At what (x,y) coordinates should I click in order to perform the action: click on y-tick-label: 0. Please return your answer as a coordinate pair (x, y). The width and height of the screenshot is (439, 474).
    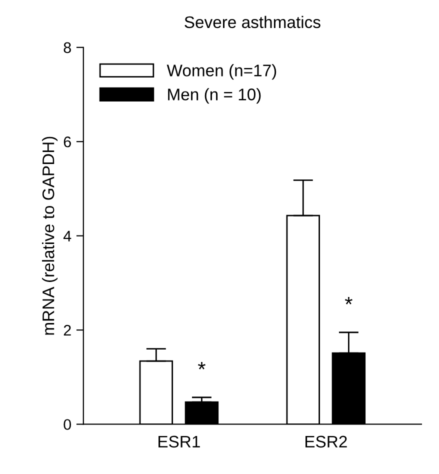
    Looking at the image, I should click on (68, 424).